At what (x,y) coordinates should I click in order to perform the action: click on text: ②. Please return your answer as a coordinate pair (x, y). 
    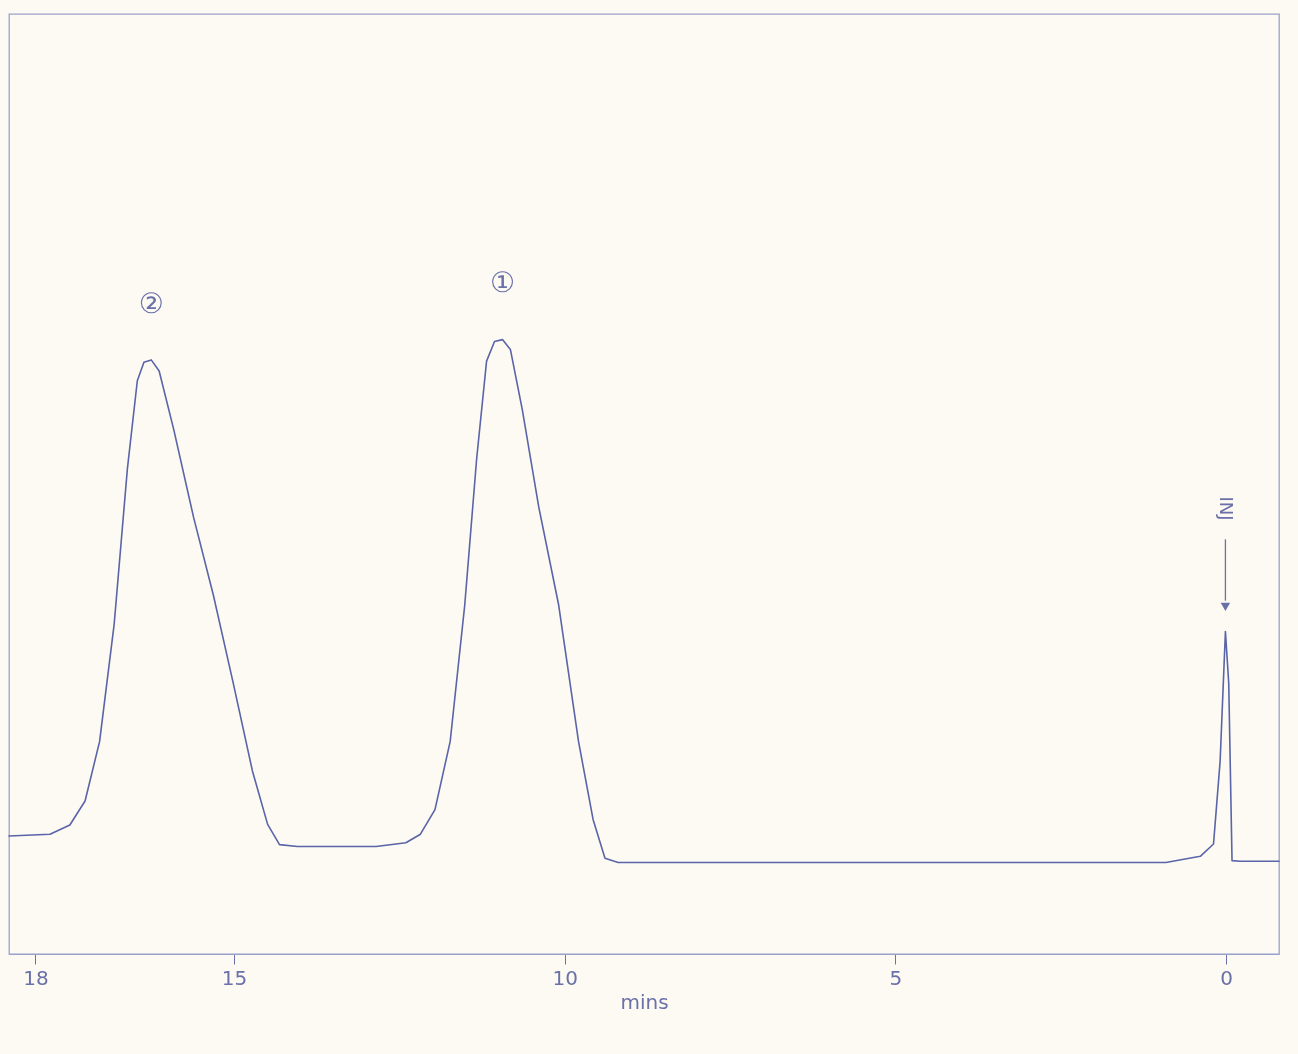
    Looking at the image, I should click on (151, 303).